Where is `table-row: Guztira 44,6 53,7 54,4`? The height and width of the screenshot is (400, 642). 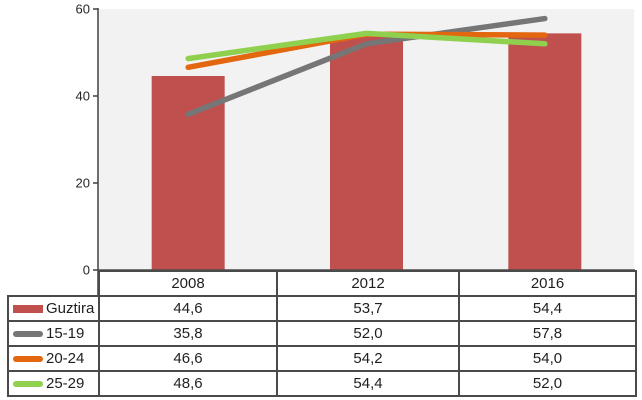 table-row: Guztira 44,6 53,7 54,4 is located at coordinates (322, 308).